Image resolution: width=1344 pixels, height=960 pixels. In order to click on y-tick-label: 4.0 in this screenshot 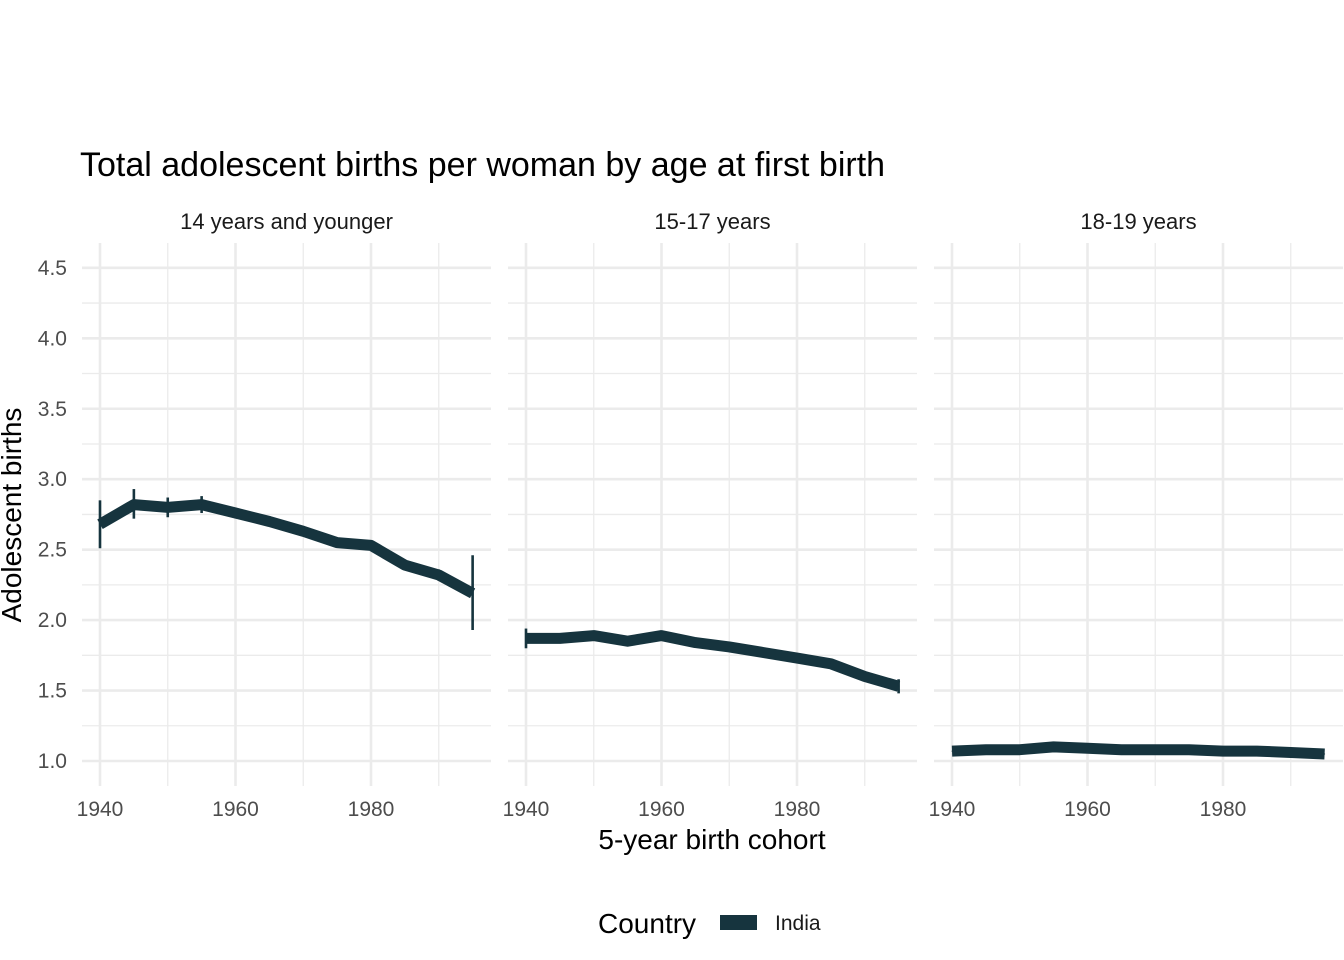, I will do `click(52, 338)`.